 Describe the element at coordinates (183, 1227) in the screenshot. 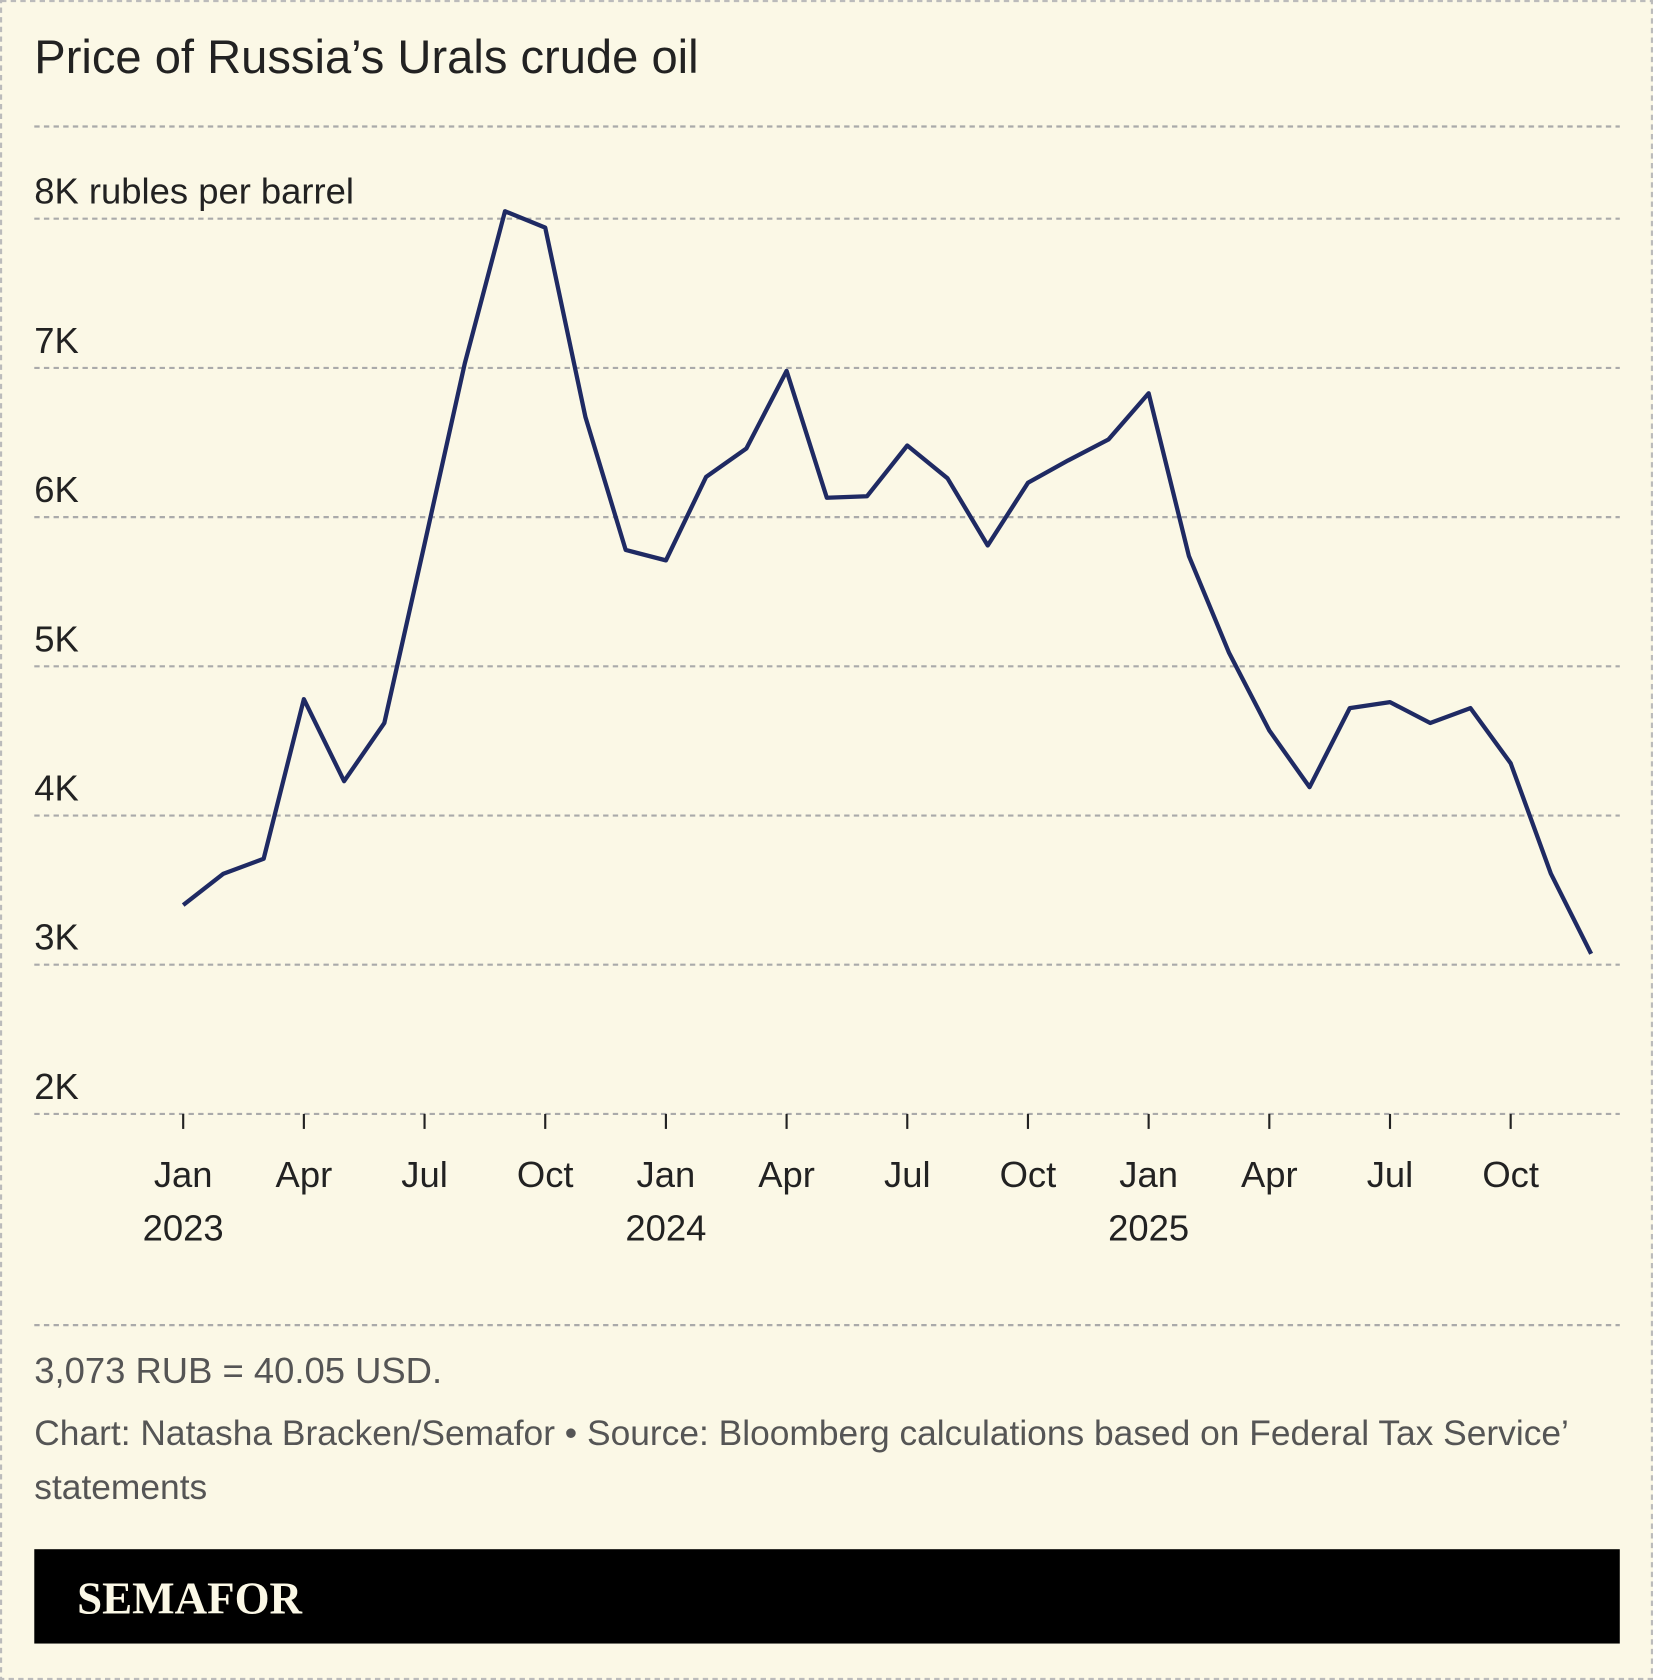

I see `x-tick-label: 2023` at that location.